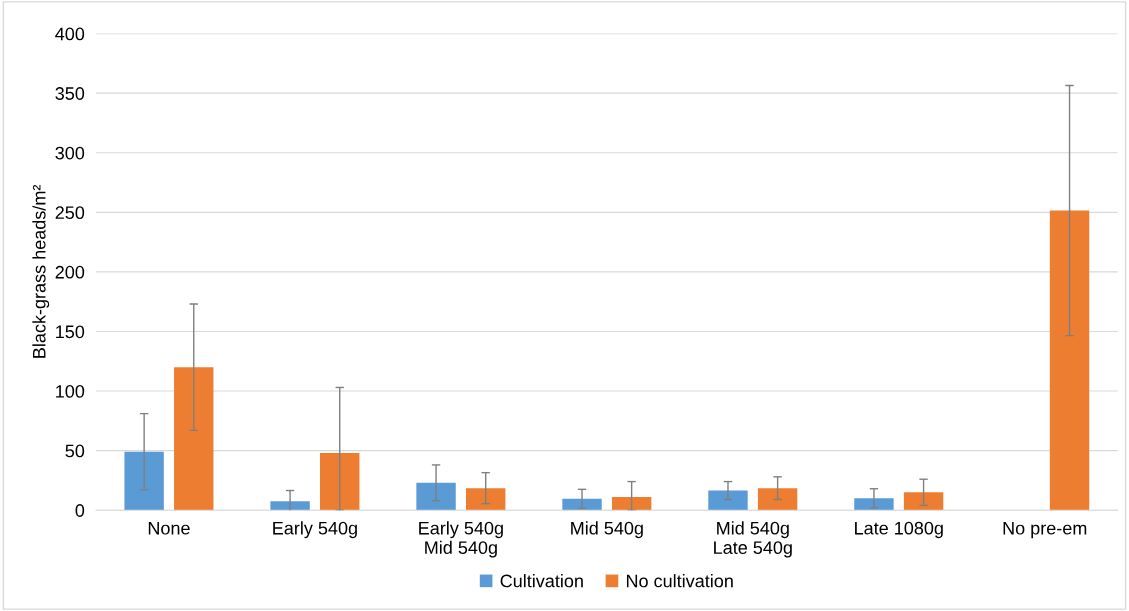  What do you see at coordinates (80, 510) in the screenshot?
I see `y-tick-label: 0` at bounding box center [80, 510].